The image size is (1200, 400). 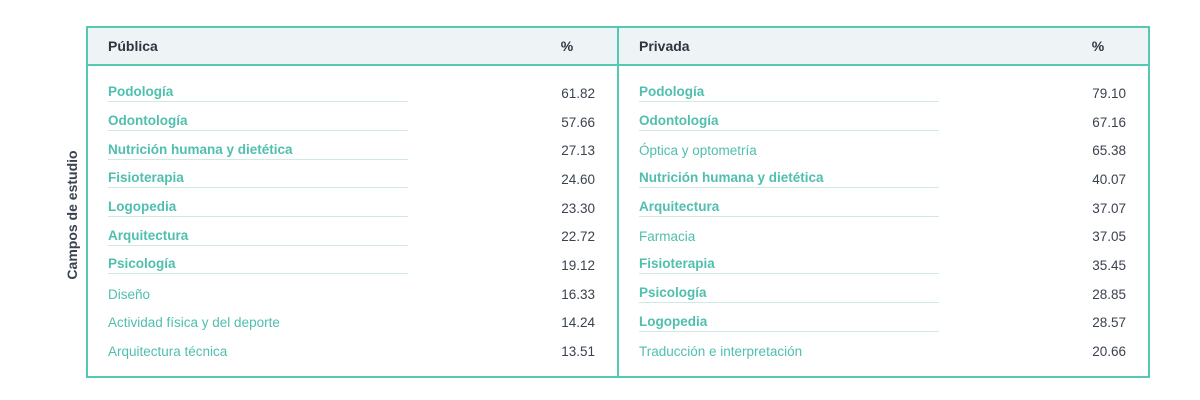 I want to click on table-header: Pública%, so click(x=352, y=47).